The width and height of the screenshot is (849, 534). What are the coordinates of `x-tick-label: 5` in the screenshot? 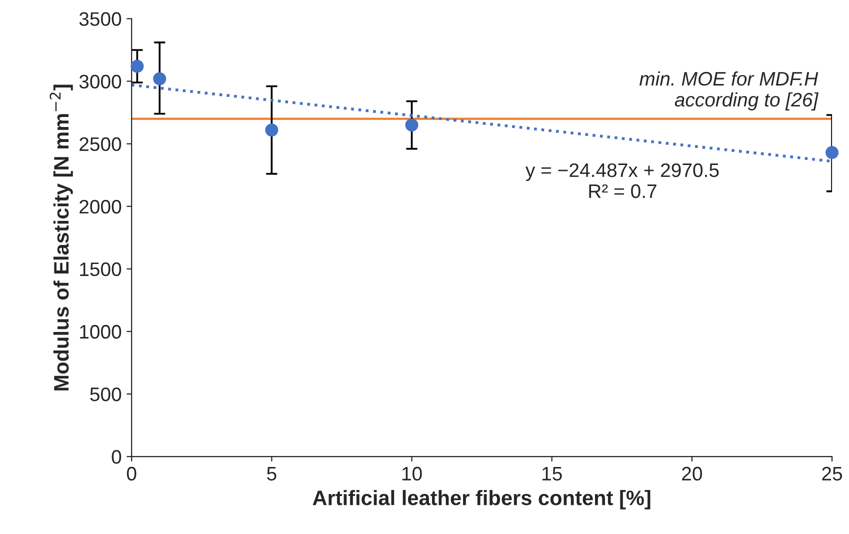 It's located at (271, 474).